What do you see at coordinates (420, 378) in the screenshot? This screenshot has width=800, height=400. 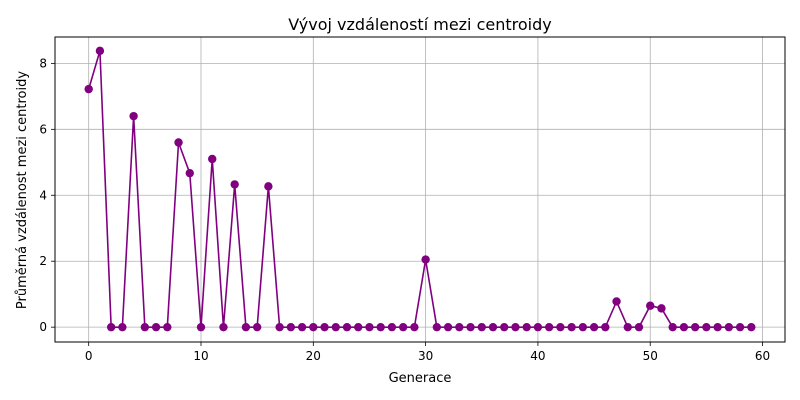 I see `x-axis-label: Generace` at bounding box center [420, 378].